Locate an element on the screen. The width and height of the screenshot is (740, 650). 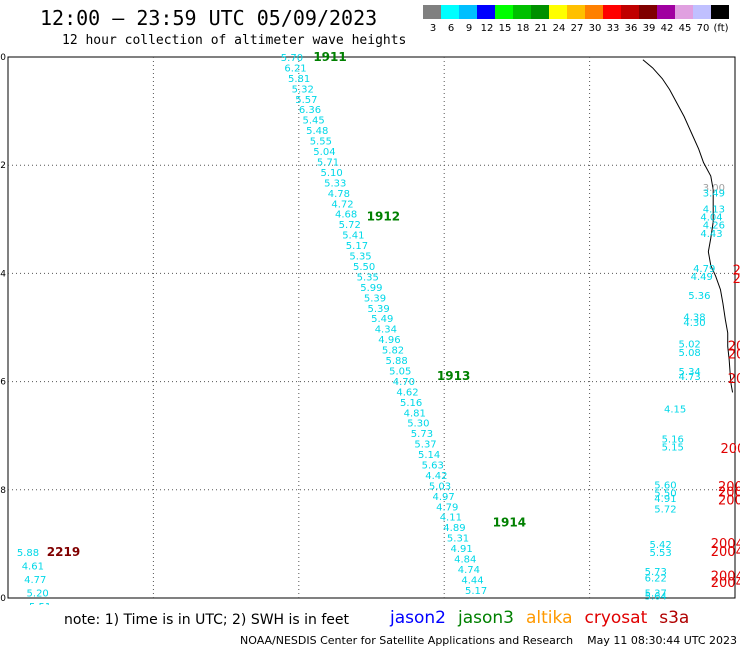
color-scale-label: 3 is located at coordinates (433, 28).